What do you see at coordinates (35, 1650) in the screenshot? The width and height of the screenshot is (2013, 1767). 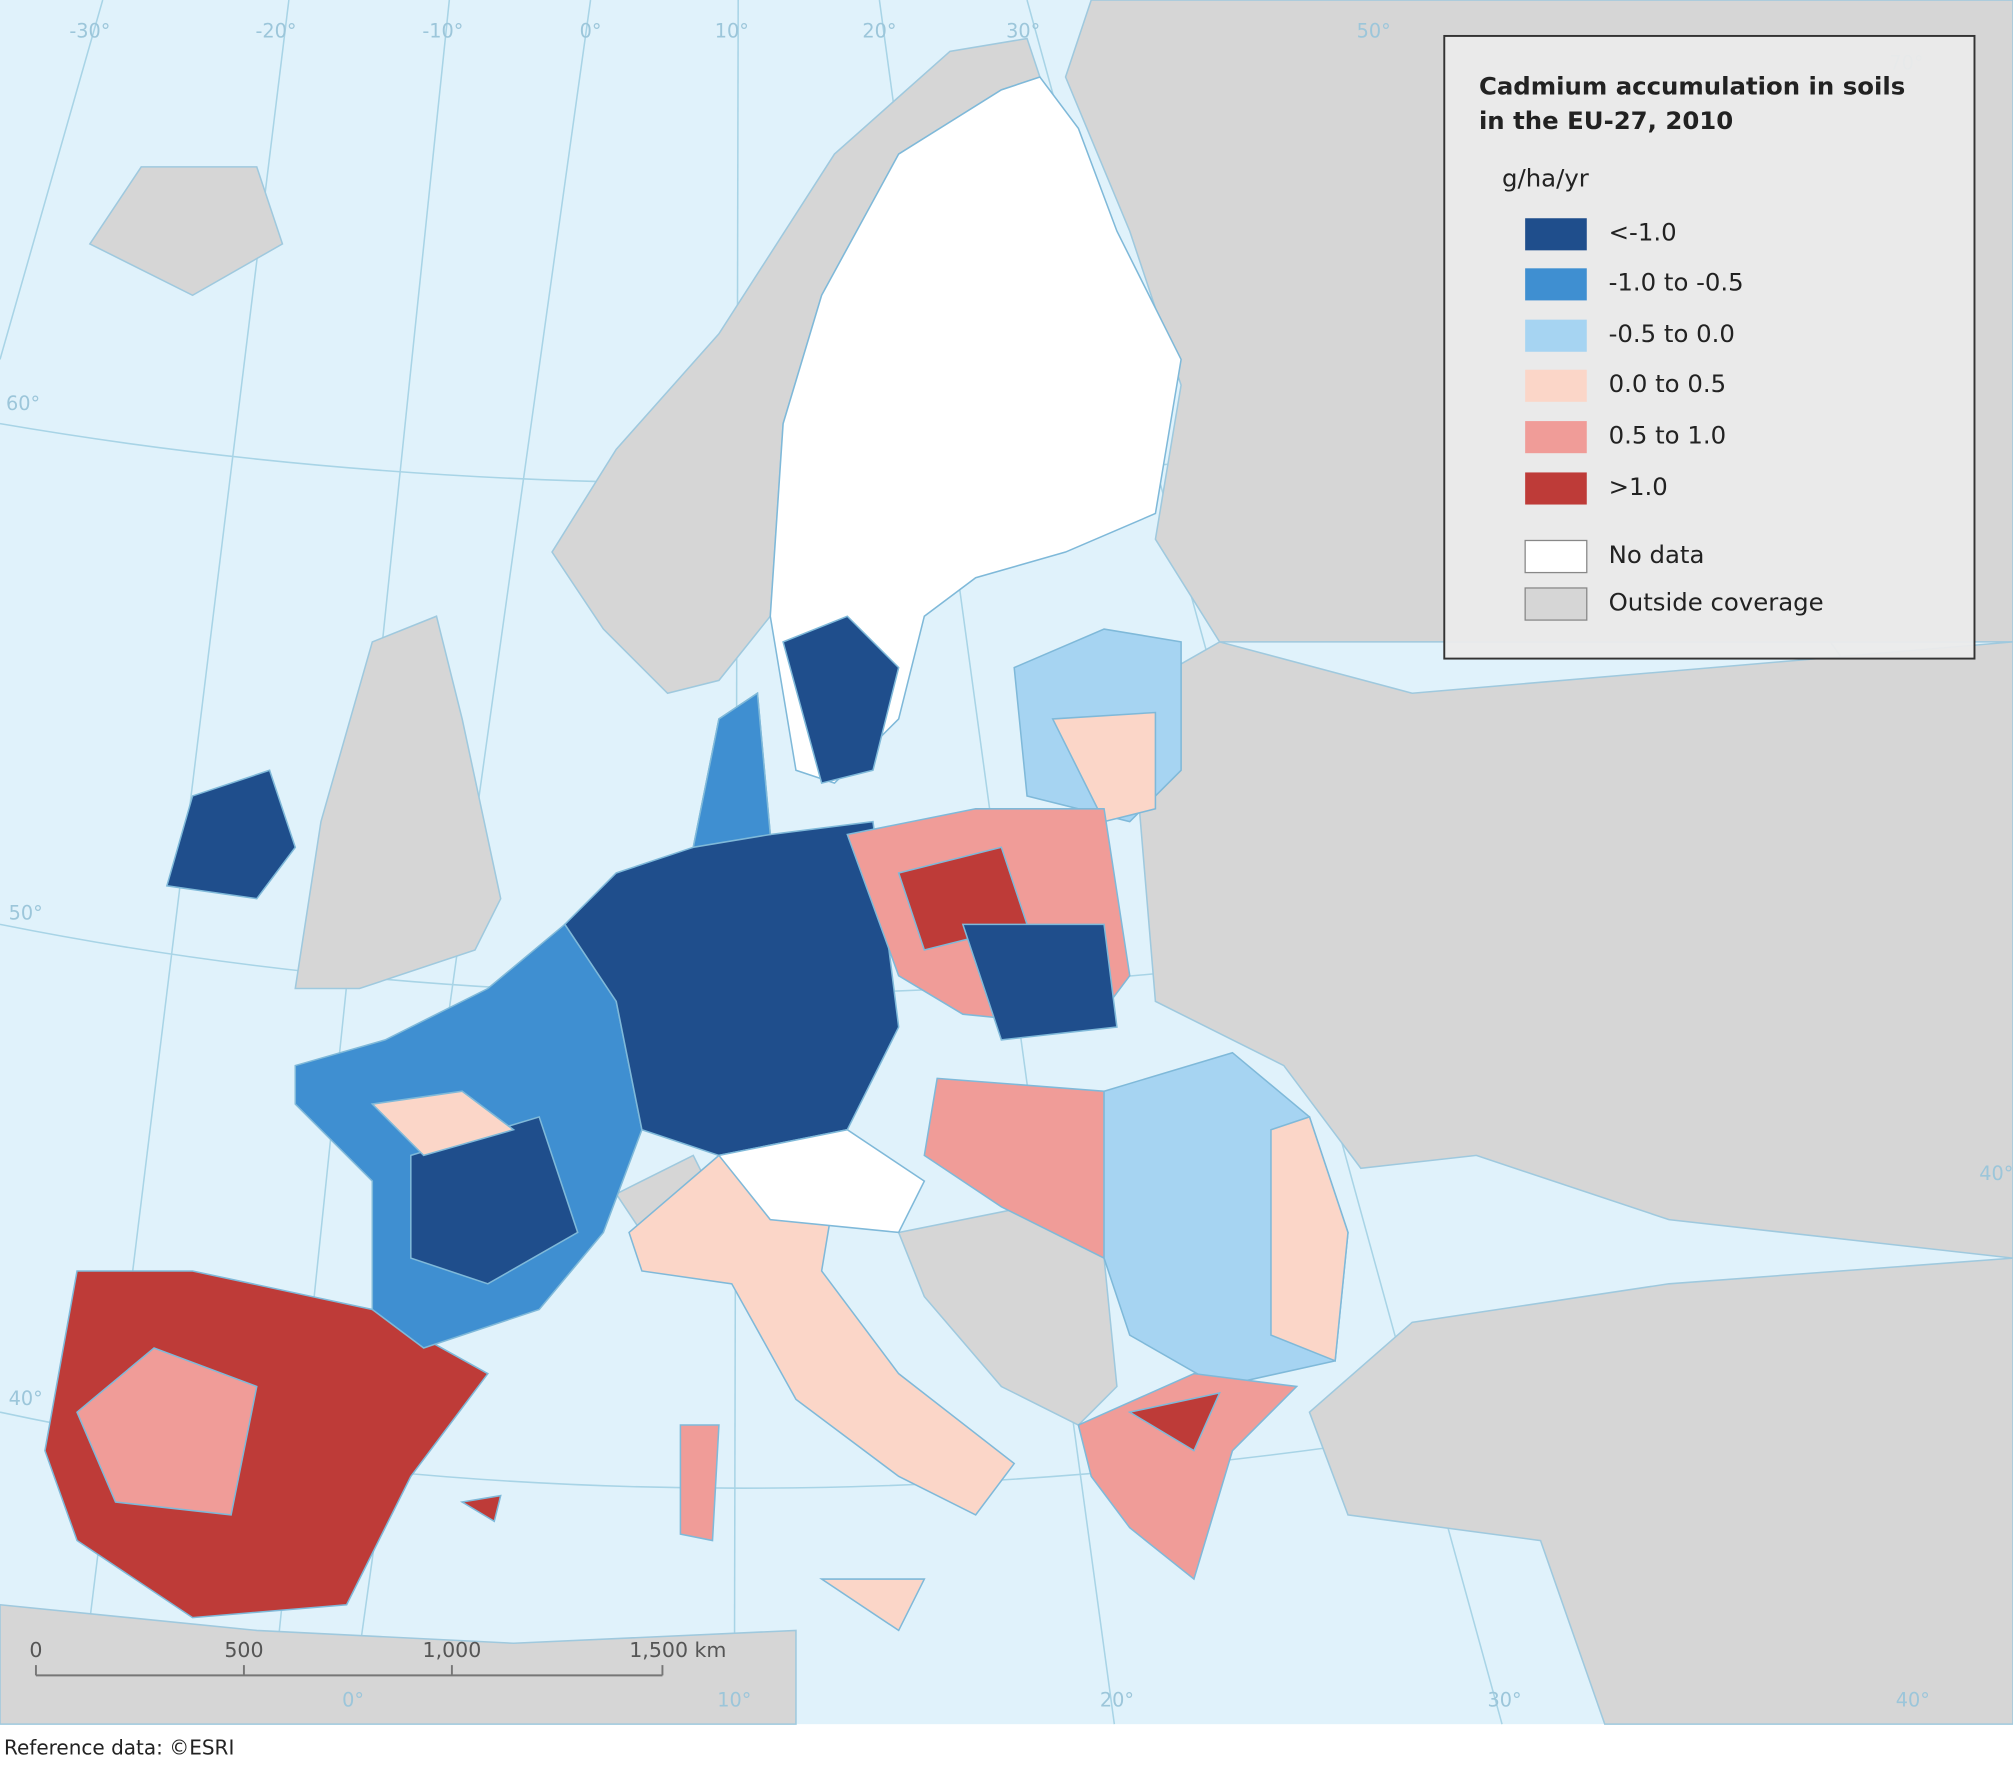 I see `scale-label: 0` at bounding box center [35, 1650].